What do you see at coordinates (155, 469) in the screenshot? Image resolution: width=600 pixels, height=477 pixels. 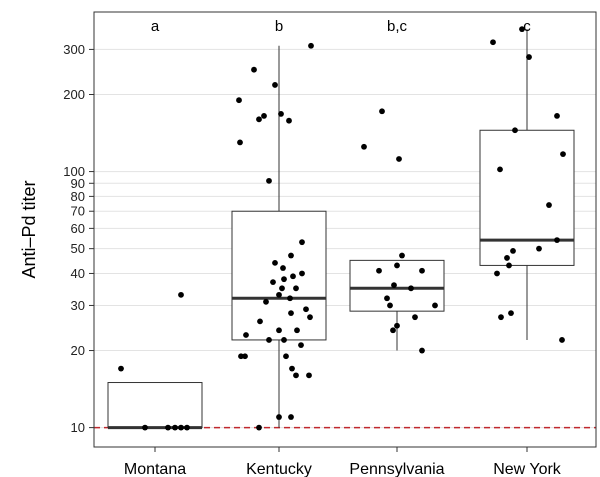 I see `category-label: Montana` at bounding box center [155, 469].